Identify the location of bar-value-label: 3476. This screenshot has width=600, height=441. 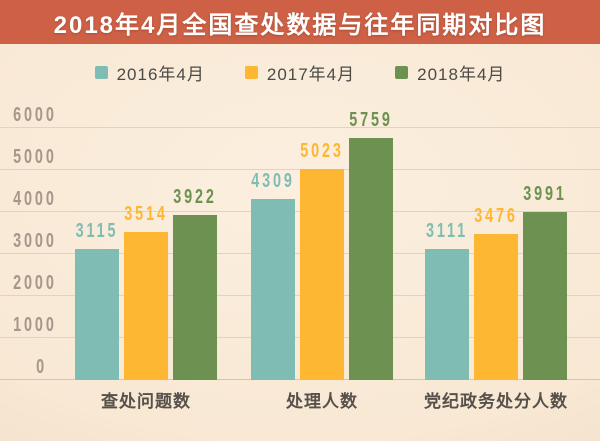
(496, 216).